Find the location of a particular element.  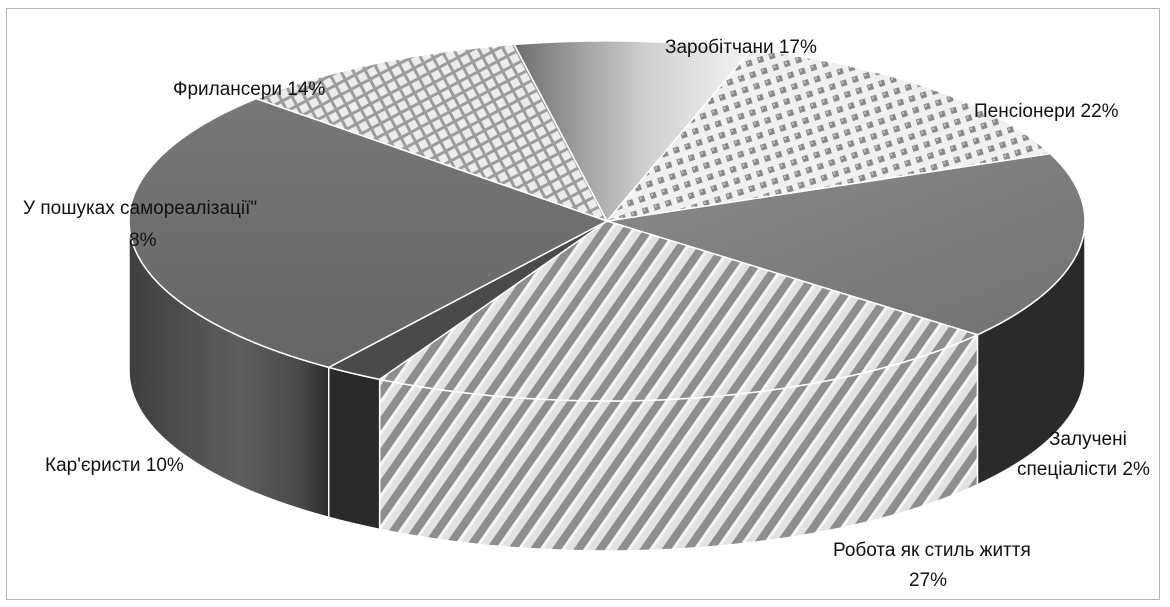

label-zalucheni-line1: Залучені is located at coordinates (1088, 439).